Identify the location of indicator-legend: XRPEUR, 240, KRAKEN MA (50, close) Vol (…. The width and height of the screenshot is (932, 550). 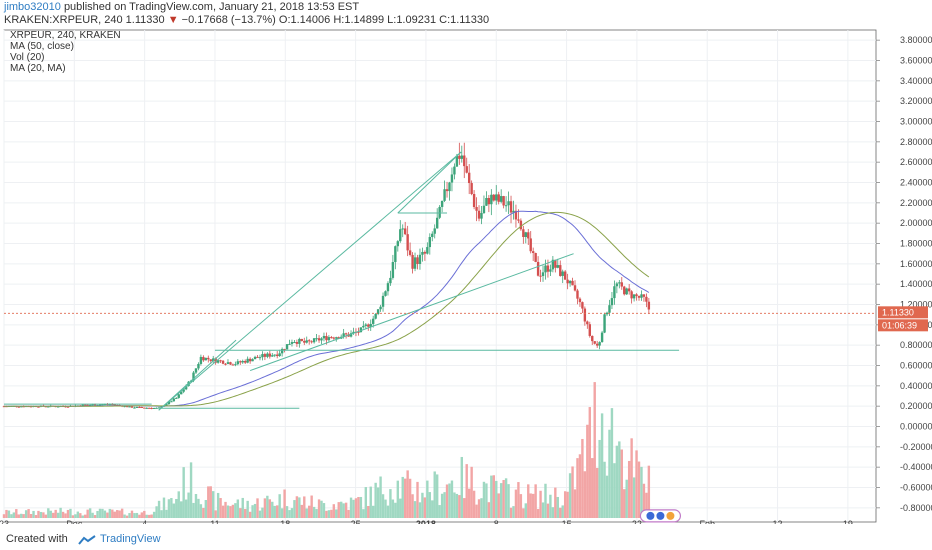
(65, 52).